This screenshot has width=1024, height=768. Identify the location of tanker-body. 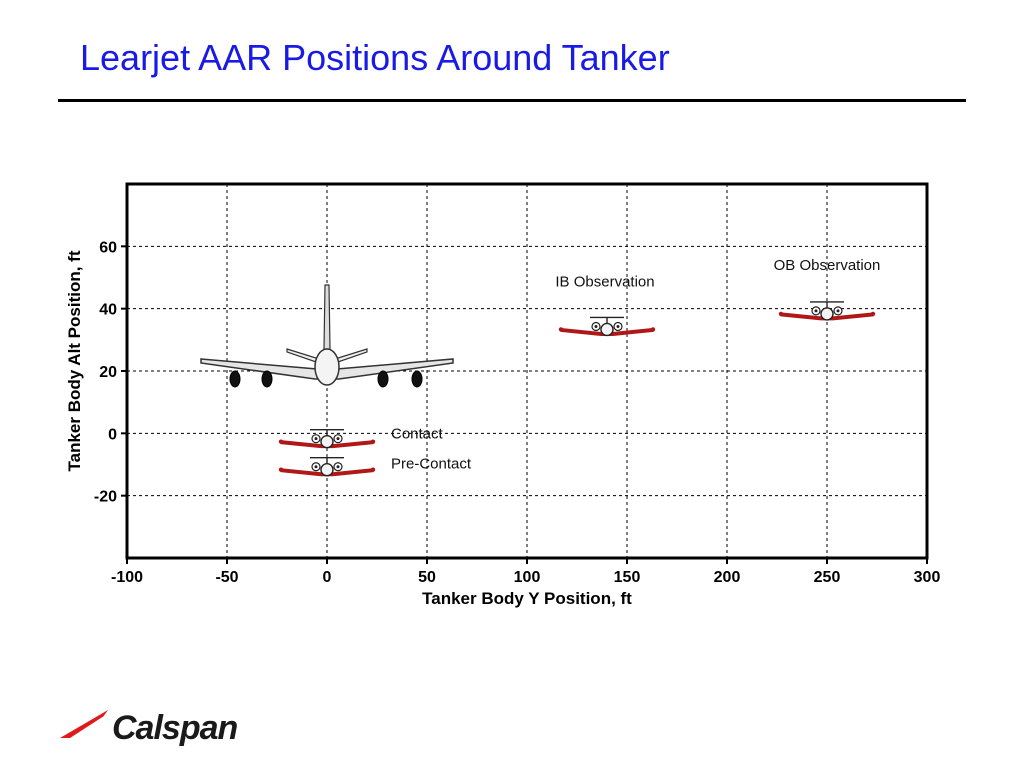
(327, 336).